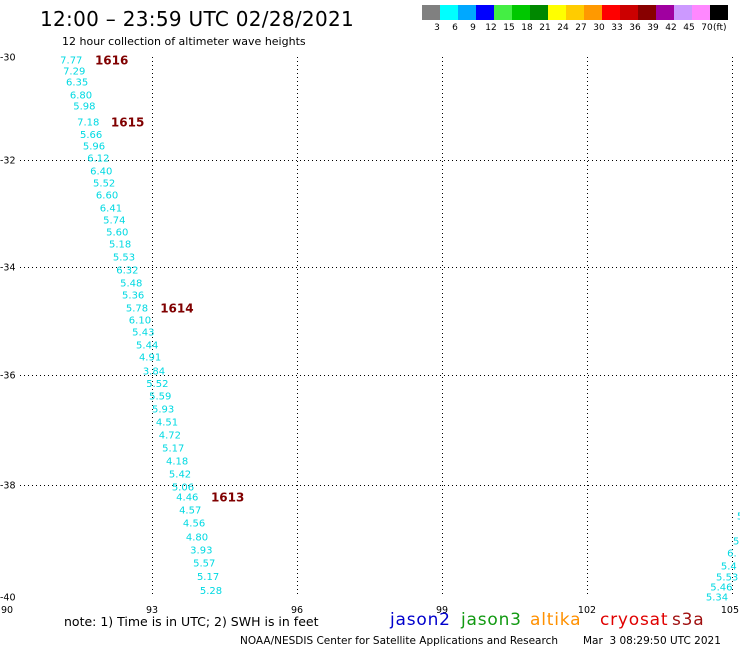 The width and height of the screenshot is (740, 650). Describe the element at coordinates (8, 486) in the screenshot. I see `lat-tick-label: -38` at that location.